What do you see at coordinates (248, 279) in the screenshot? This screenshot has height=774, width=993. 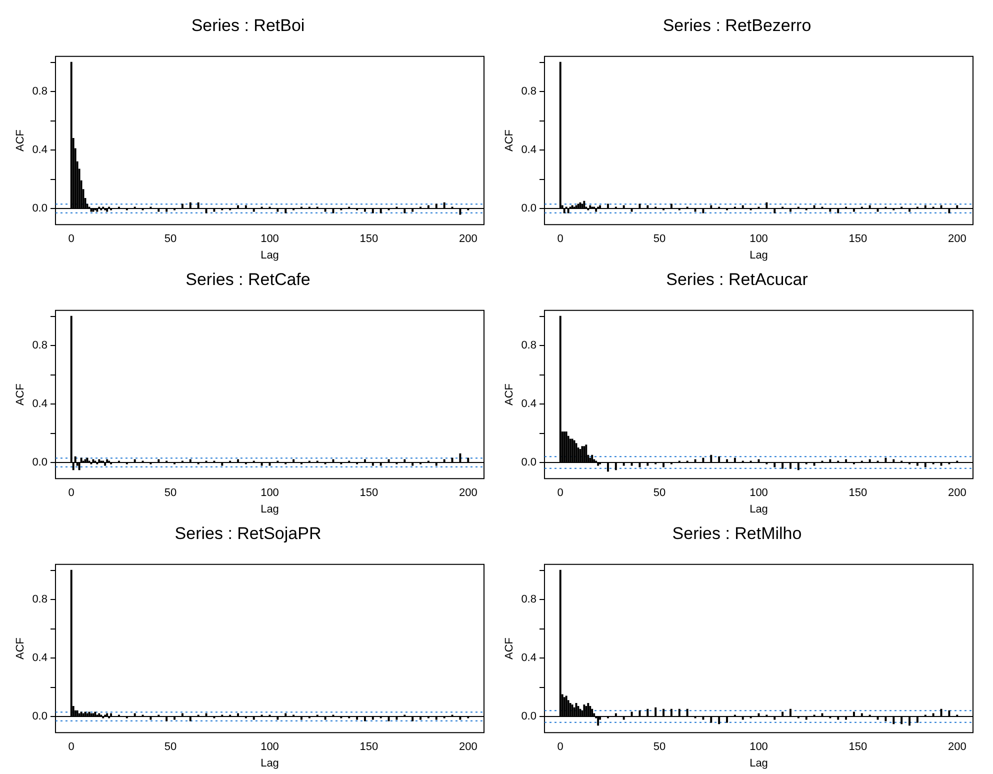 I see `chart-title: Series : RetCafe` at bounding box center [248, 279].